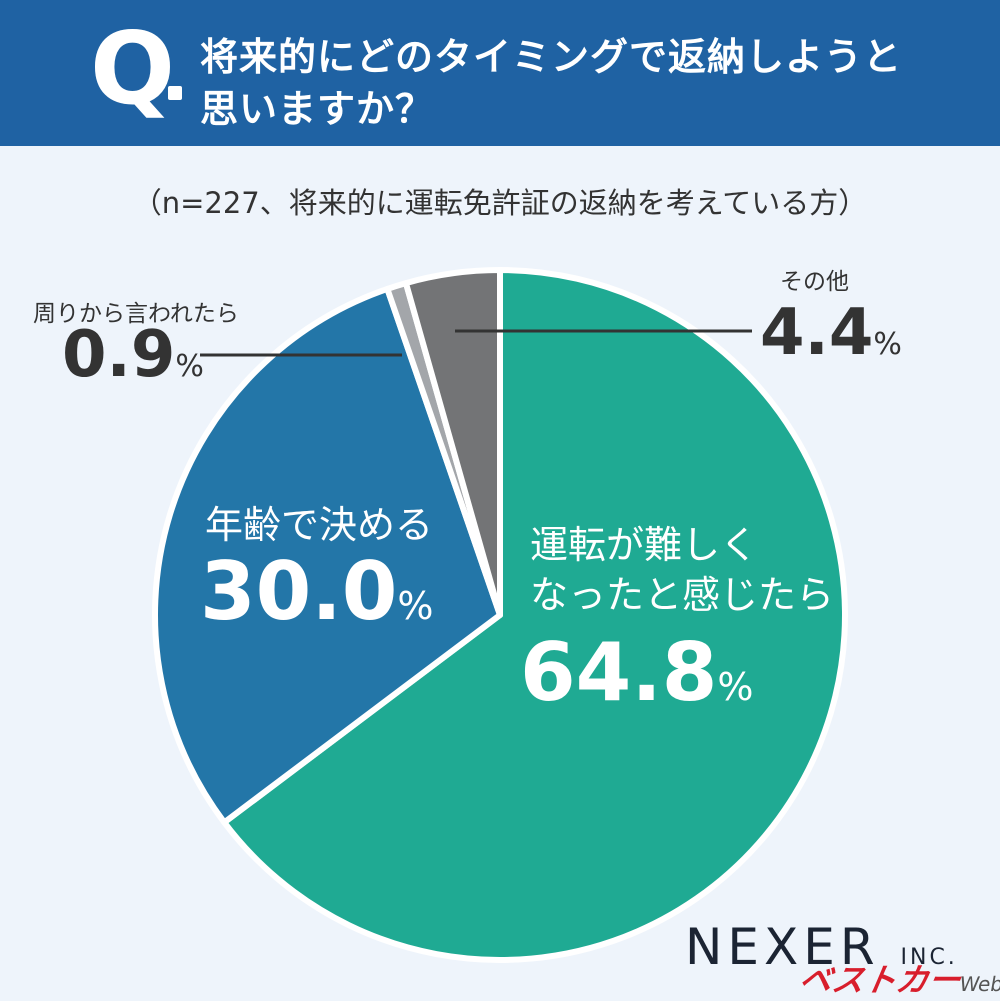 The image size is (1000, 1001). I want to click on q-dot-icon, so click(175, 93).